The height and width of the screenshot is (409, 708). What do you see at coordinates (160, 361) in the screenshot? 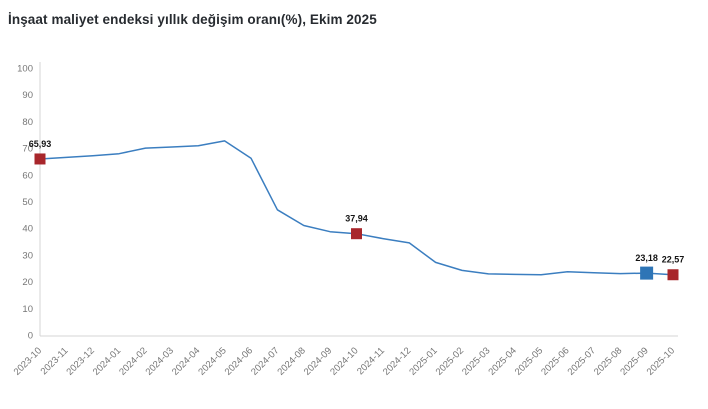
I see `x-tick-label: 2024-03` at bounding box center [160, 361].